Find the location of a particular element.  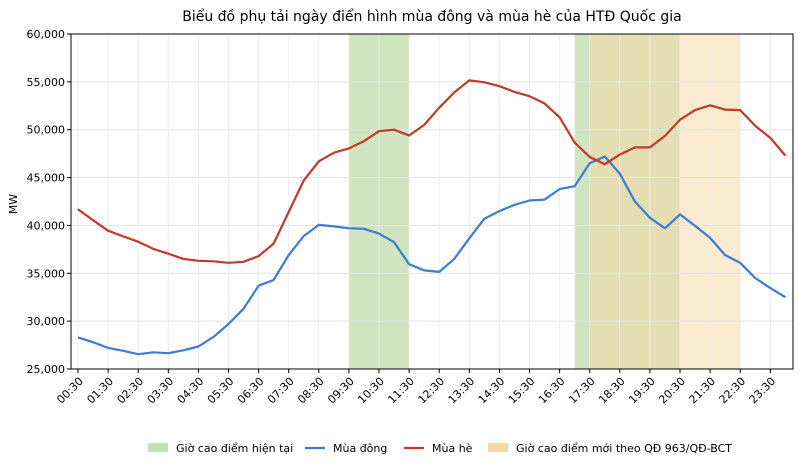

x-tick-label: 22:30 is located at coordinates (733, 391).